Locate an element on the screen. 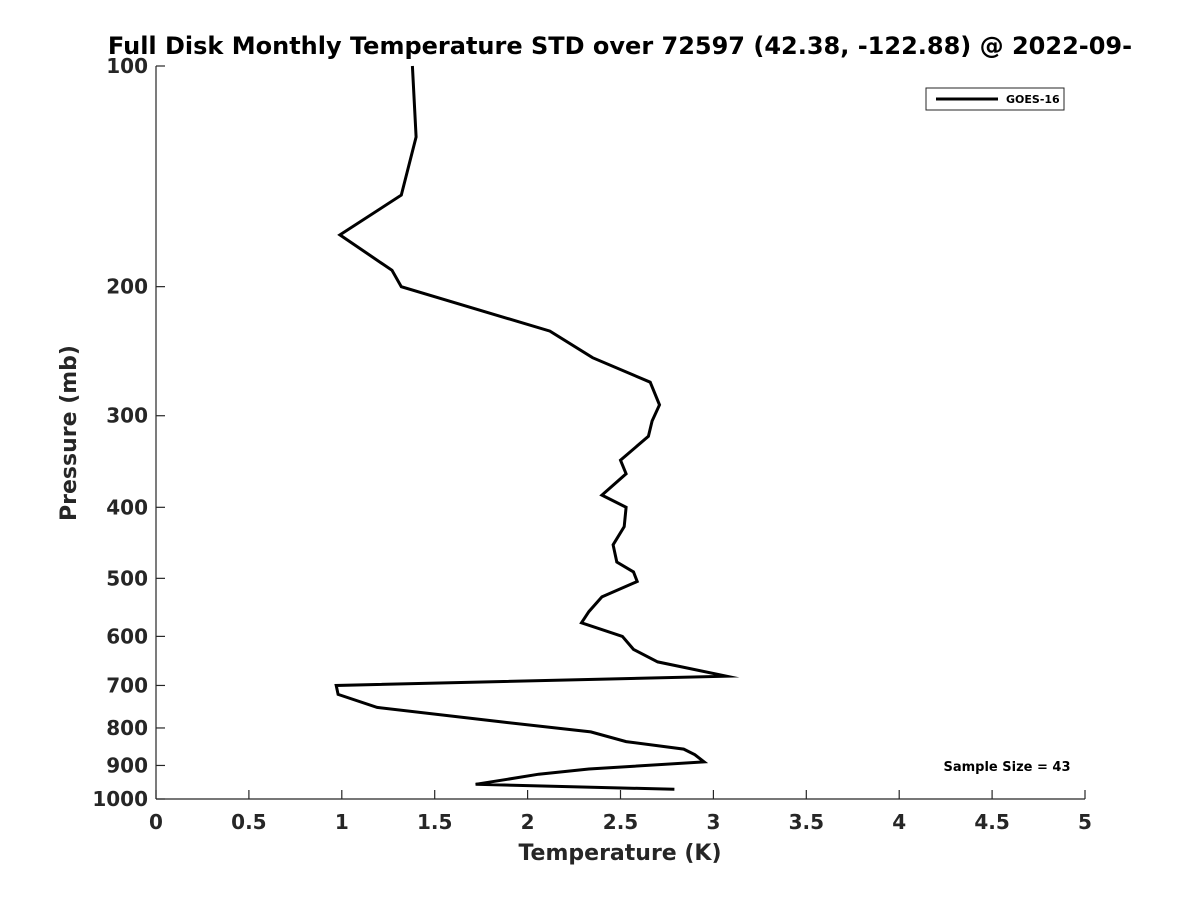  y-tick-label: 100 is located at coordinates (127, 66).